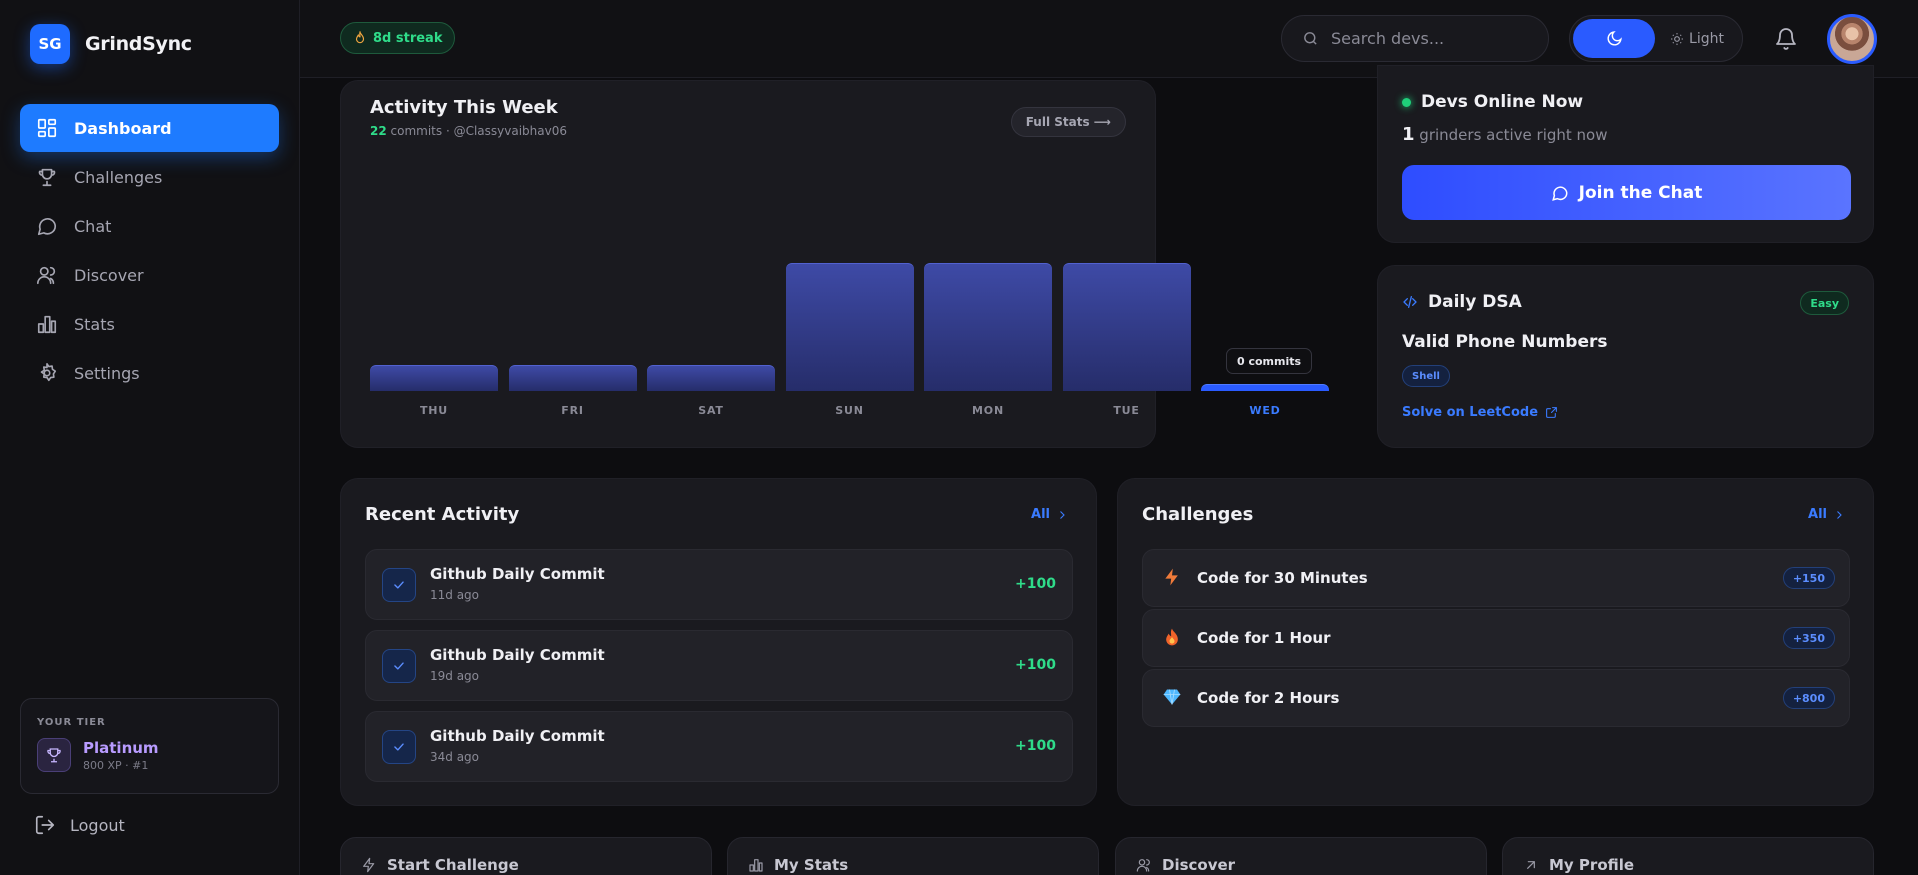 The image size is (1918, 875). What do you see at coordinates (149, 373) in the screenshot?
I see `sidebar-item-settings: Settings` at bounding box center [149, 373].